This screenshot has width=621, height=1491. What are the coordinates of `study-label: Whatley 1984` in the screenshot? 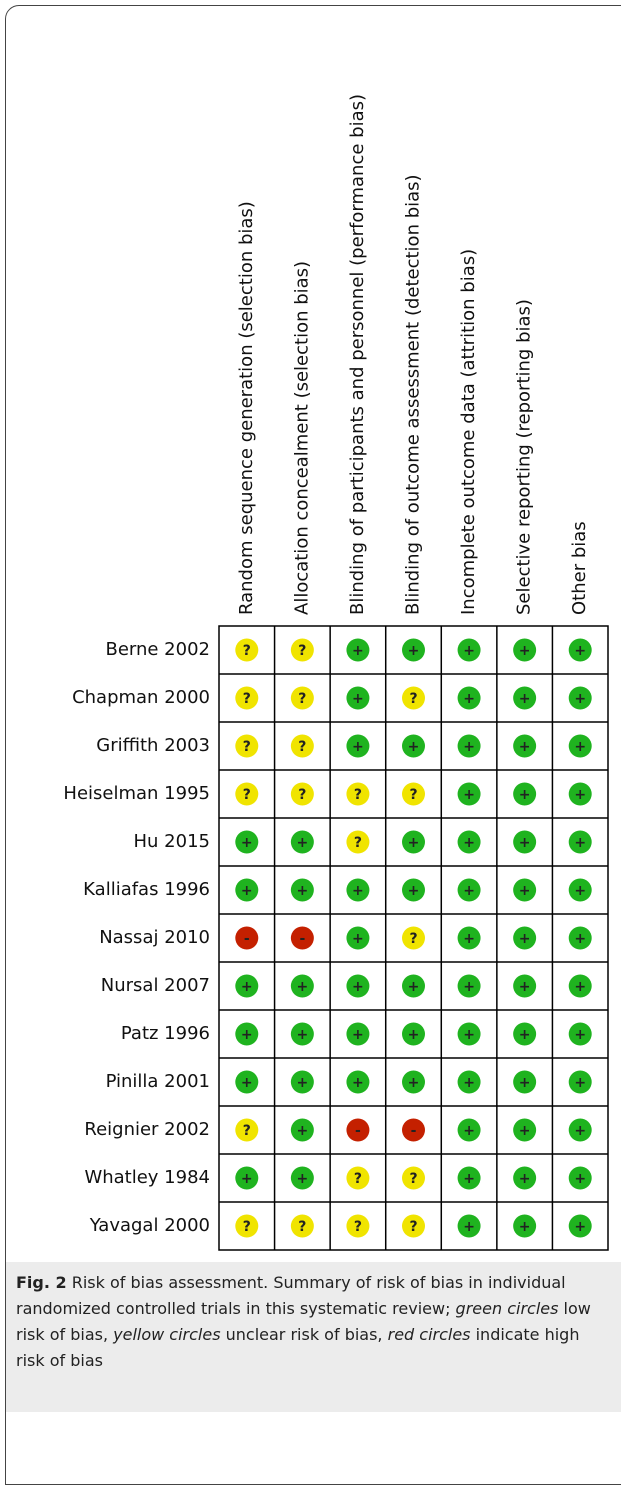 It's located at (147, 1177).